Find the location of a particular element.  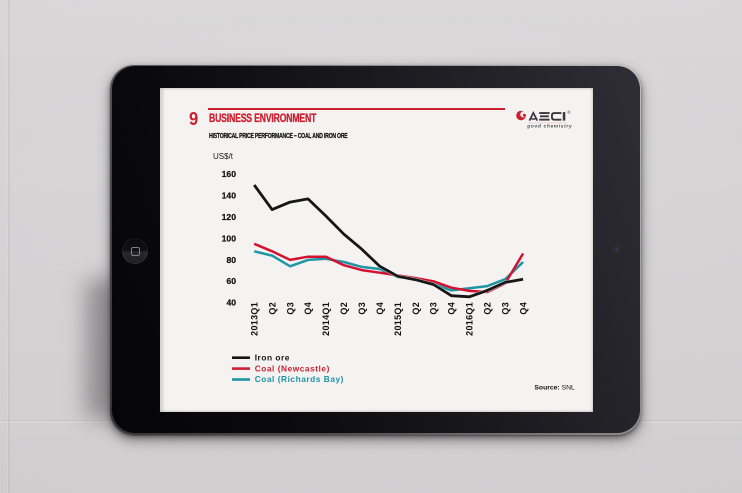

svg-text: 40 is located at coordinates (231, 303).